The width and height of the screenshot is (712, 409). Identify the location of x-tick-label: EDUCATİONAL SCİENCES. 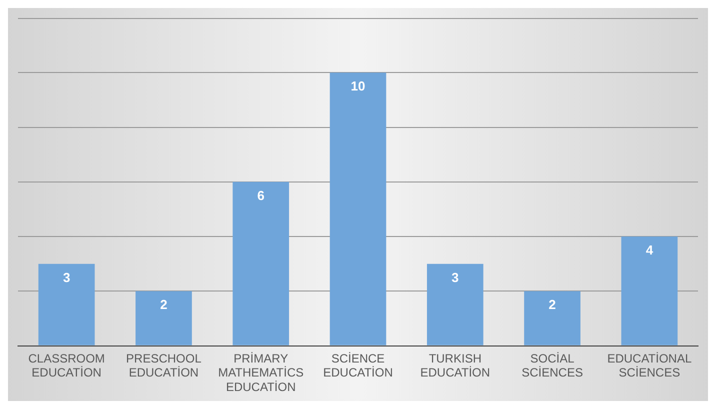
(649, 365).